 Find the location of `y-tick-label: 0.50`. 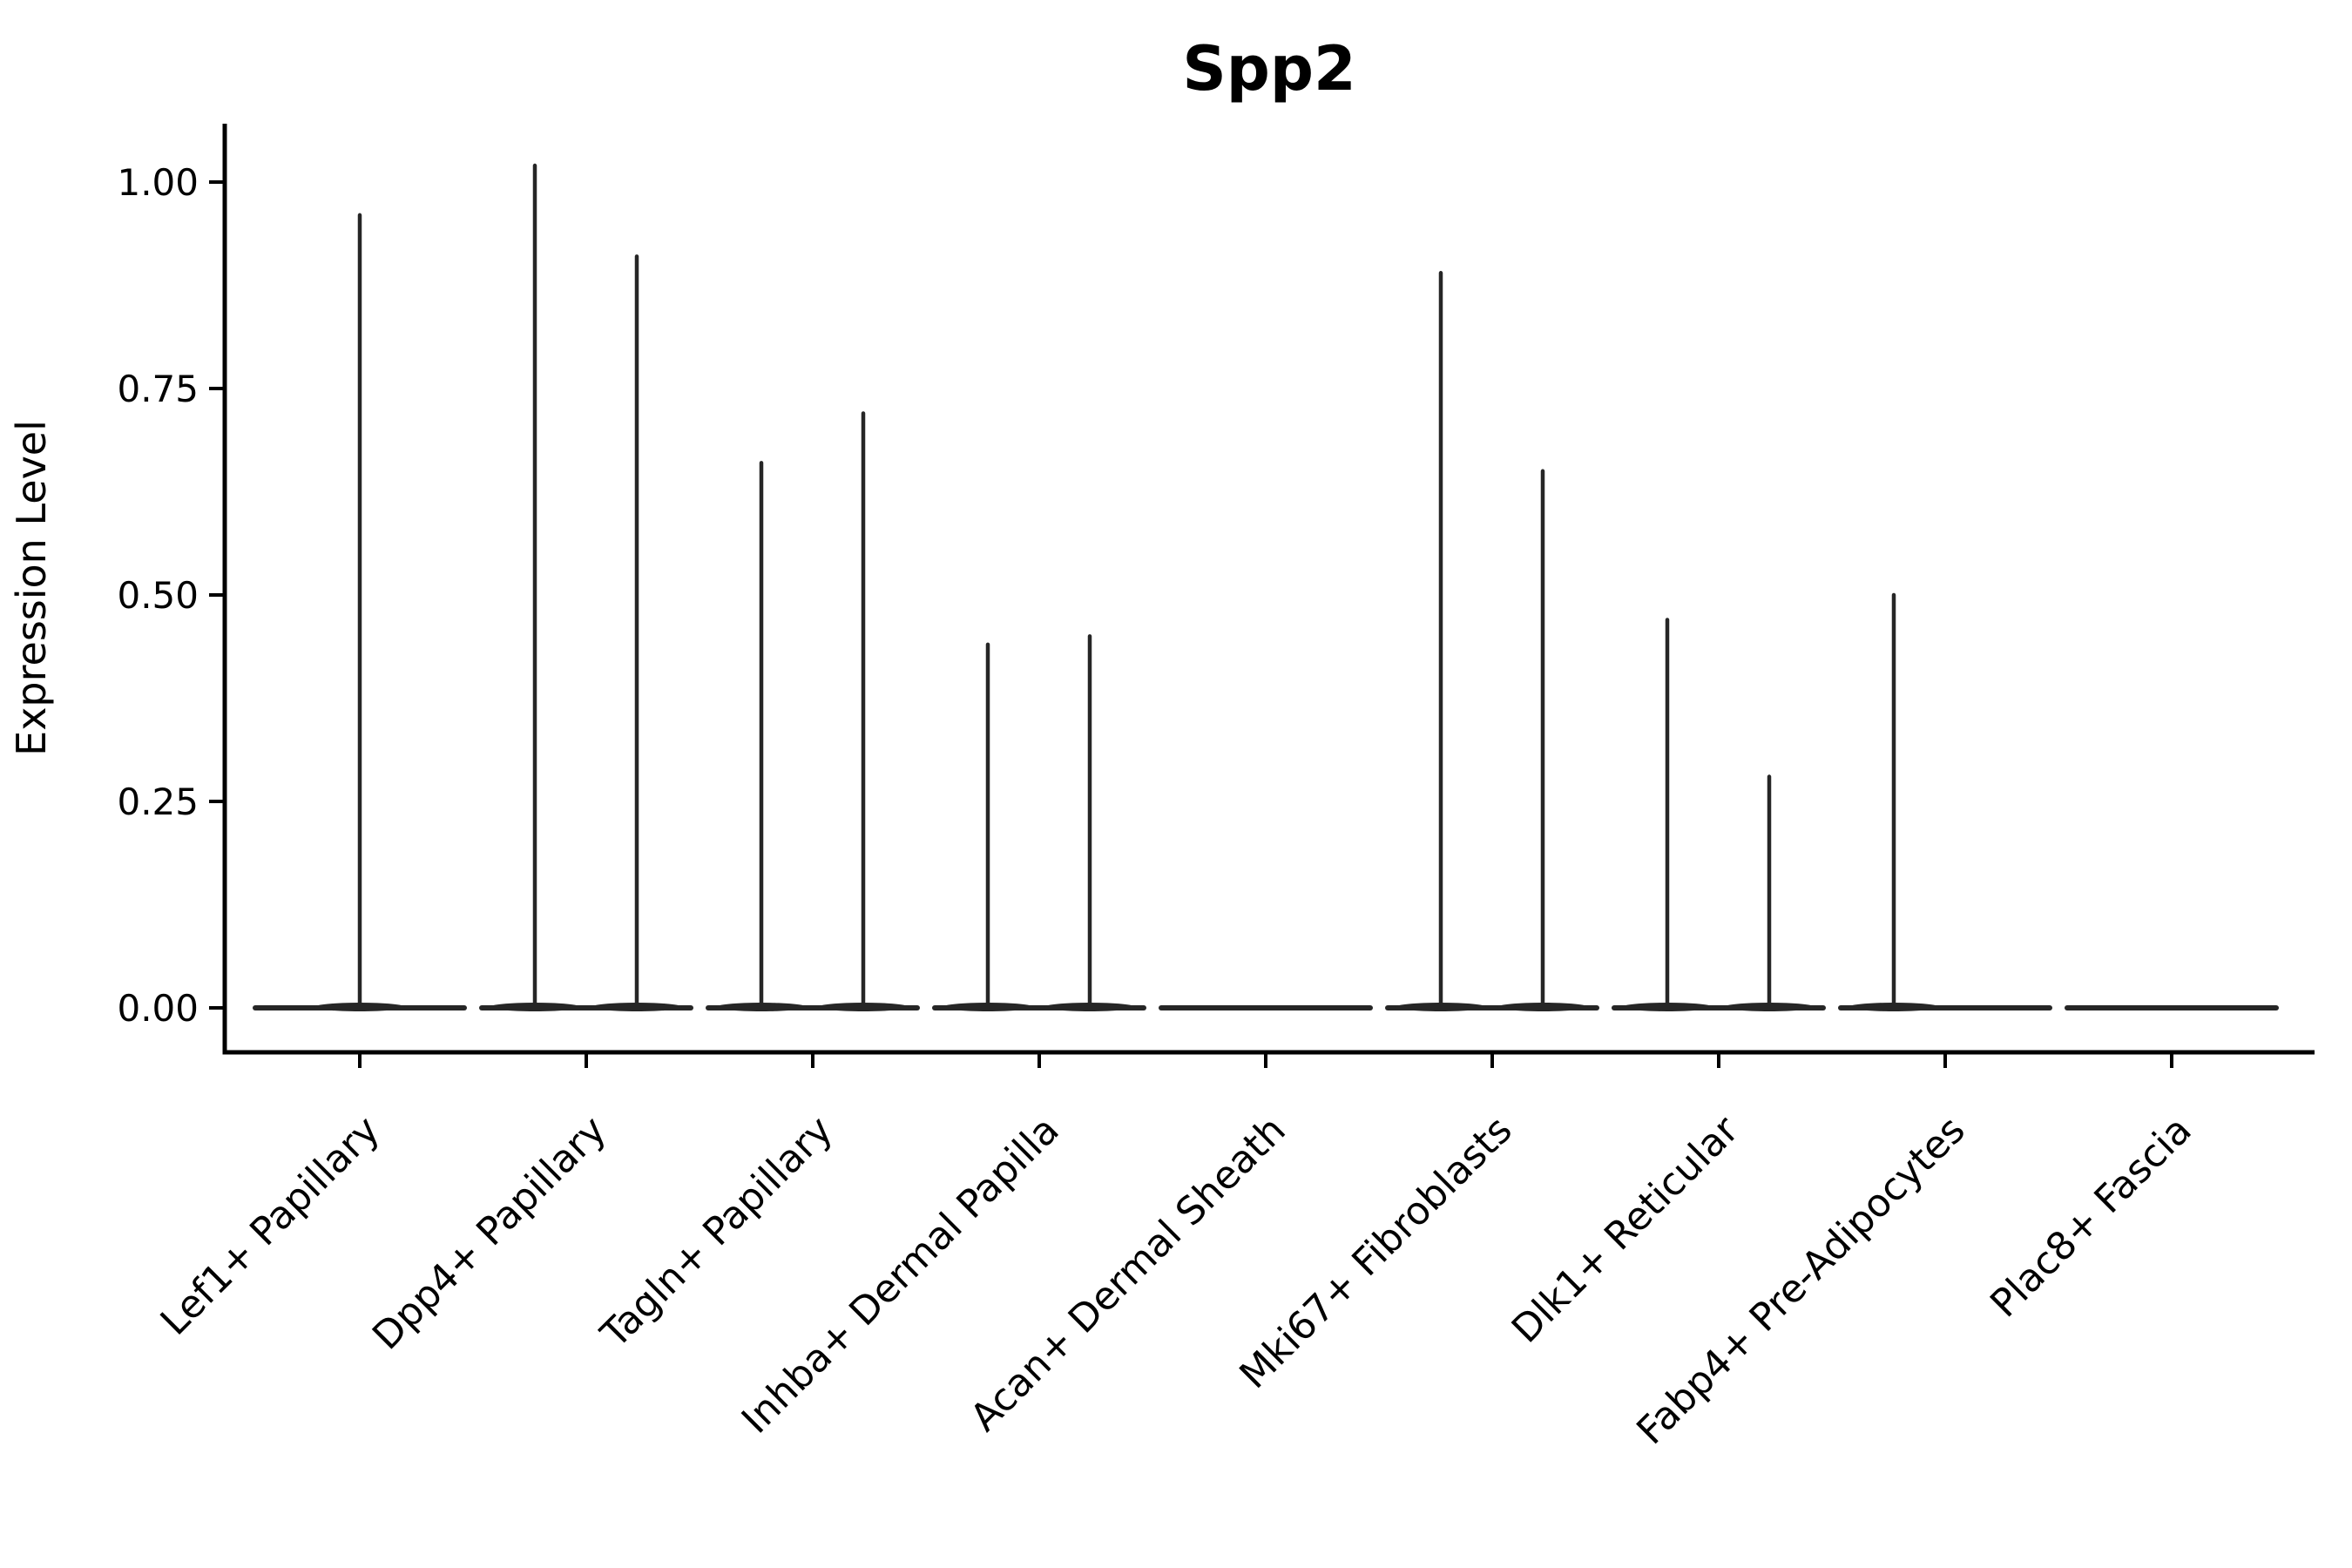

y-tick-label: 0.50 is located at coordinates (158, 595).